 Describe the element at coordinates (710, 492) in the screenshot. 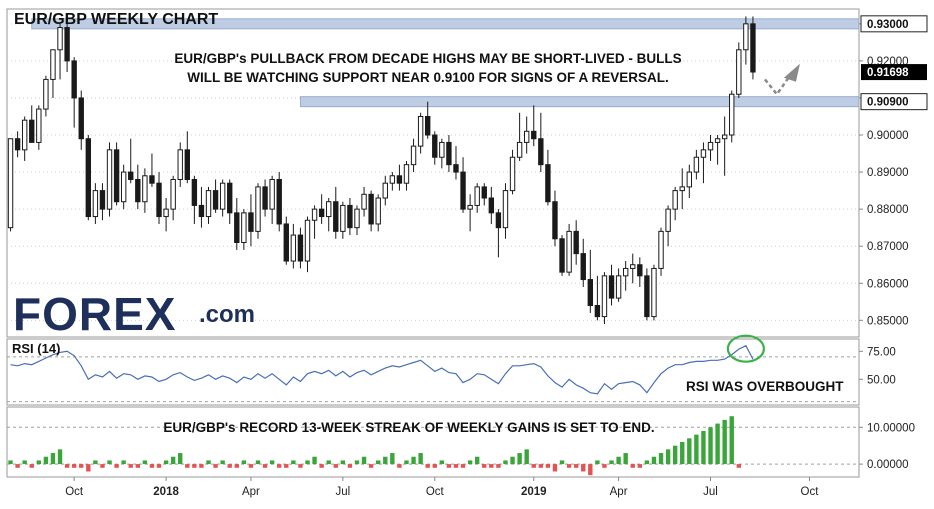

I see `time-tick-label: Jul` at that location.